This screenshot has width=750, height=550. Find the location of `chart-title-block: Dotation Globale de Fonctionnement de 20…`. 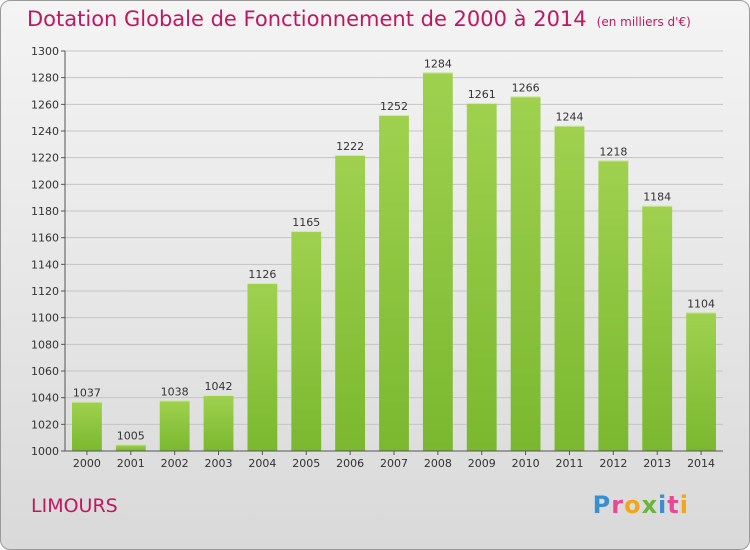

chart-title-block: Dotation Globale de Fonctionnement de 20… is located at coordinates (359, 19).